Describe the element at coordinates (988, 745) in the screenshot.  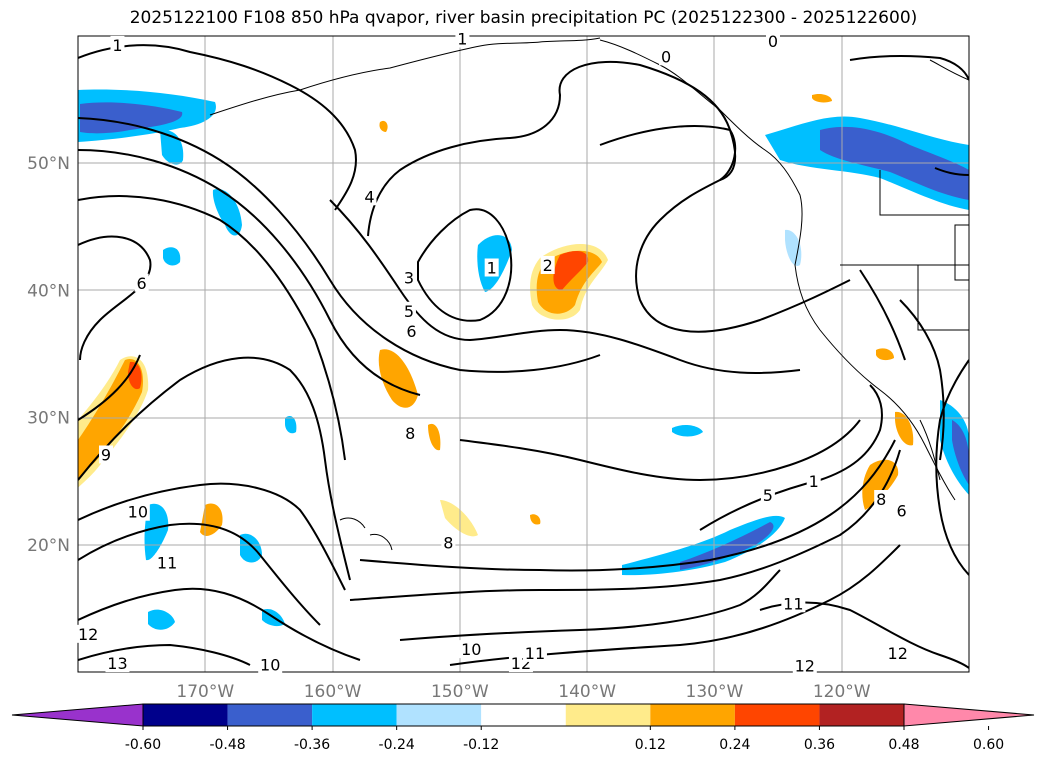
I see `colorbar-tick-label: 0.60` at that location.